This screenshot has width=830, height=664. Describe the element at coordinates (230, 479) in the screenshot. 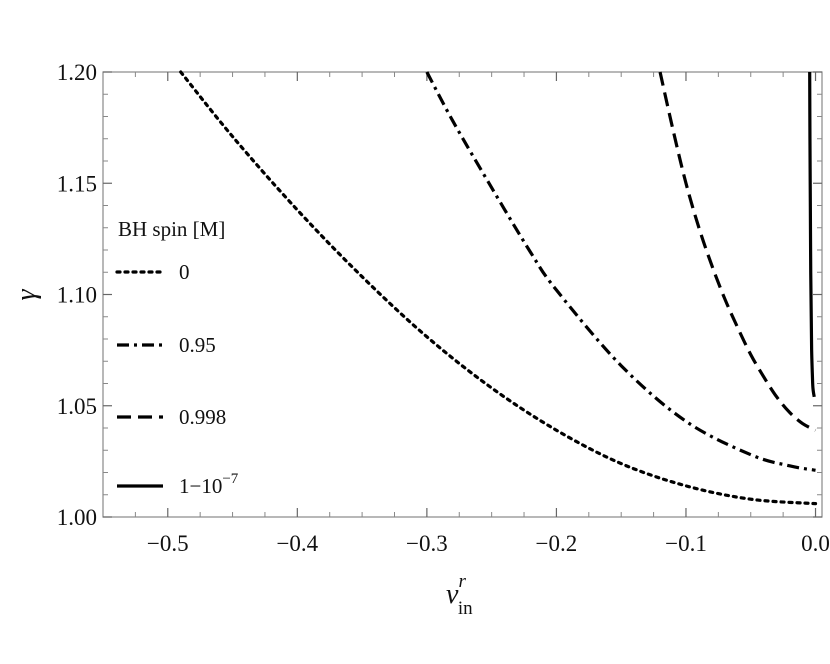

I see `legend-label-sup: −7` at that location.